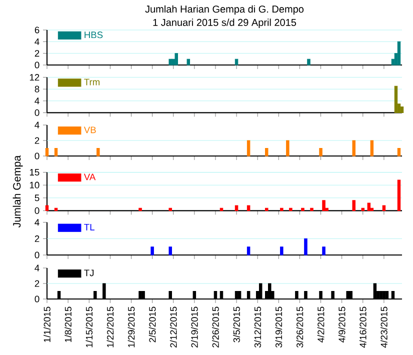 The width and height of the screenshot is (413, 355). Describe the element at coordinates (17, 191) in the screenshot. I see `y-axis-title: Jumlah Gempa` at that location.